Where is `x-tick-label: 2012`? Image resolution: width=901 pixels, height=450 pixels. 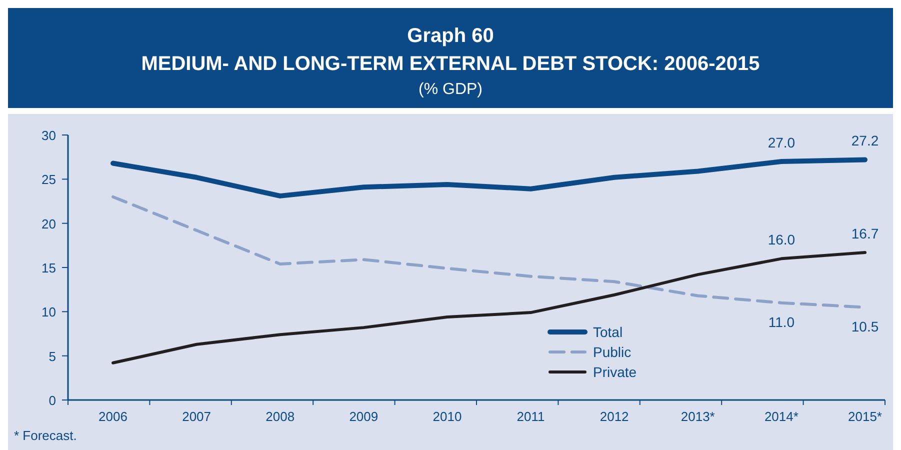
x-tick-label: 2012 is located at coordinates (614, 416).